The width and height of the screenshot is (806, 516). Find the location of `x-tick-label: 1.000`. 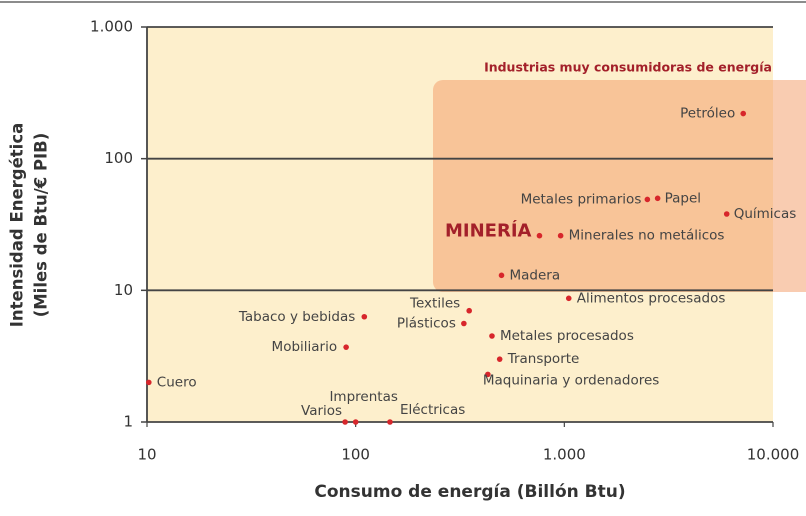

x-tick-label: 1.000 is located at coordinates (564, 455).